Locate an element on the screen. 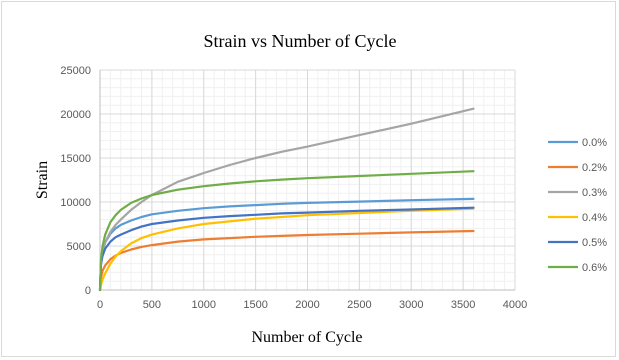 The height and width of the screenshot is (360, 619). legend-label: 0.4% is located at coordinates (594, 218).